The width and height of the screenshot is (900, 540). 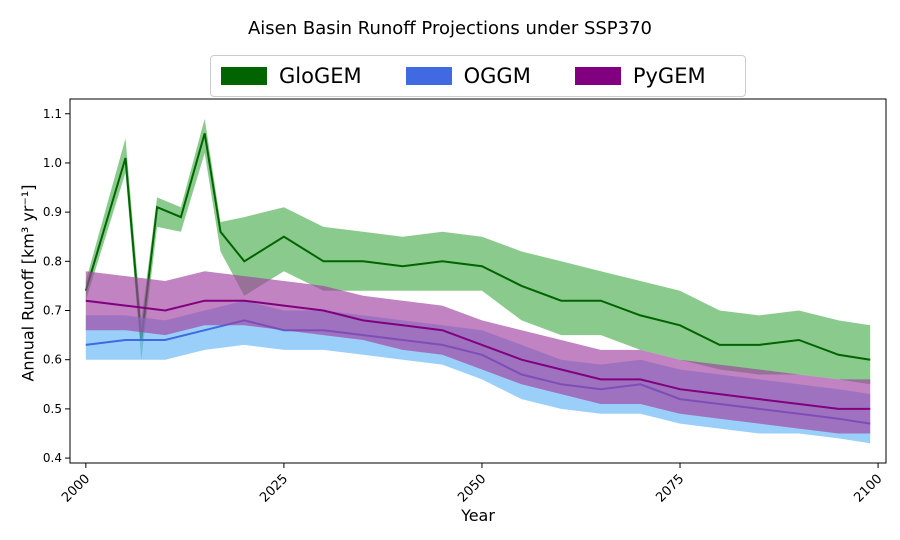 What do you see at coordinates (428, 76) in the screenshot?
I see `legend-swatch-oggm` at bounding box center [428, 76].